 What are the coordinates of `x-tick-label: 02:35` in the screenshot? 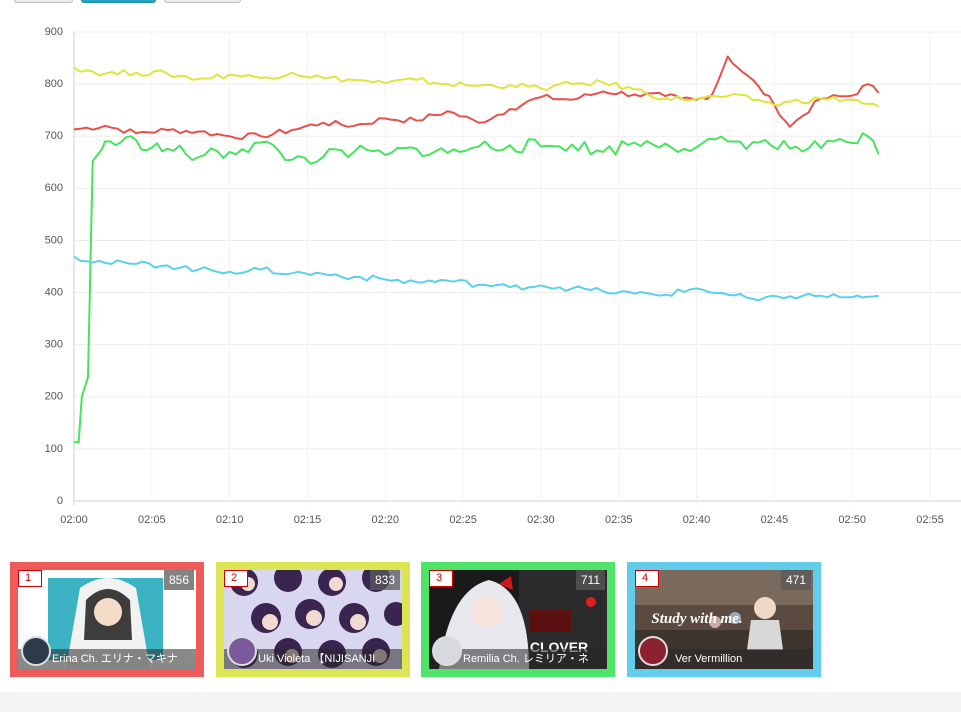 It's located at (619, 520).